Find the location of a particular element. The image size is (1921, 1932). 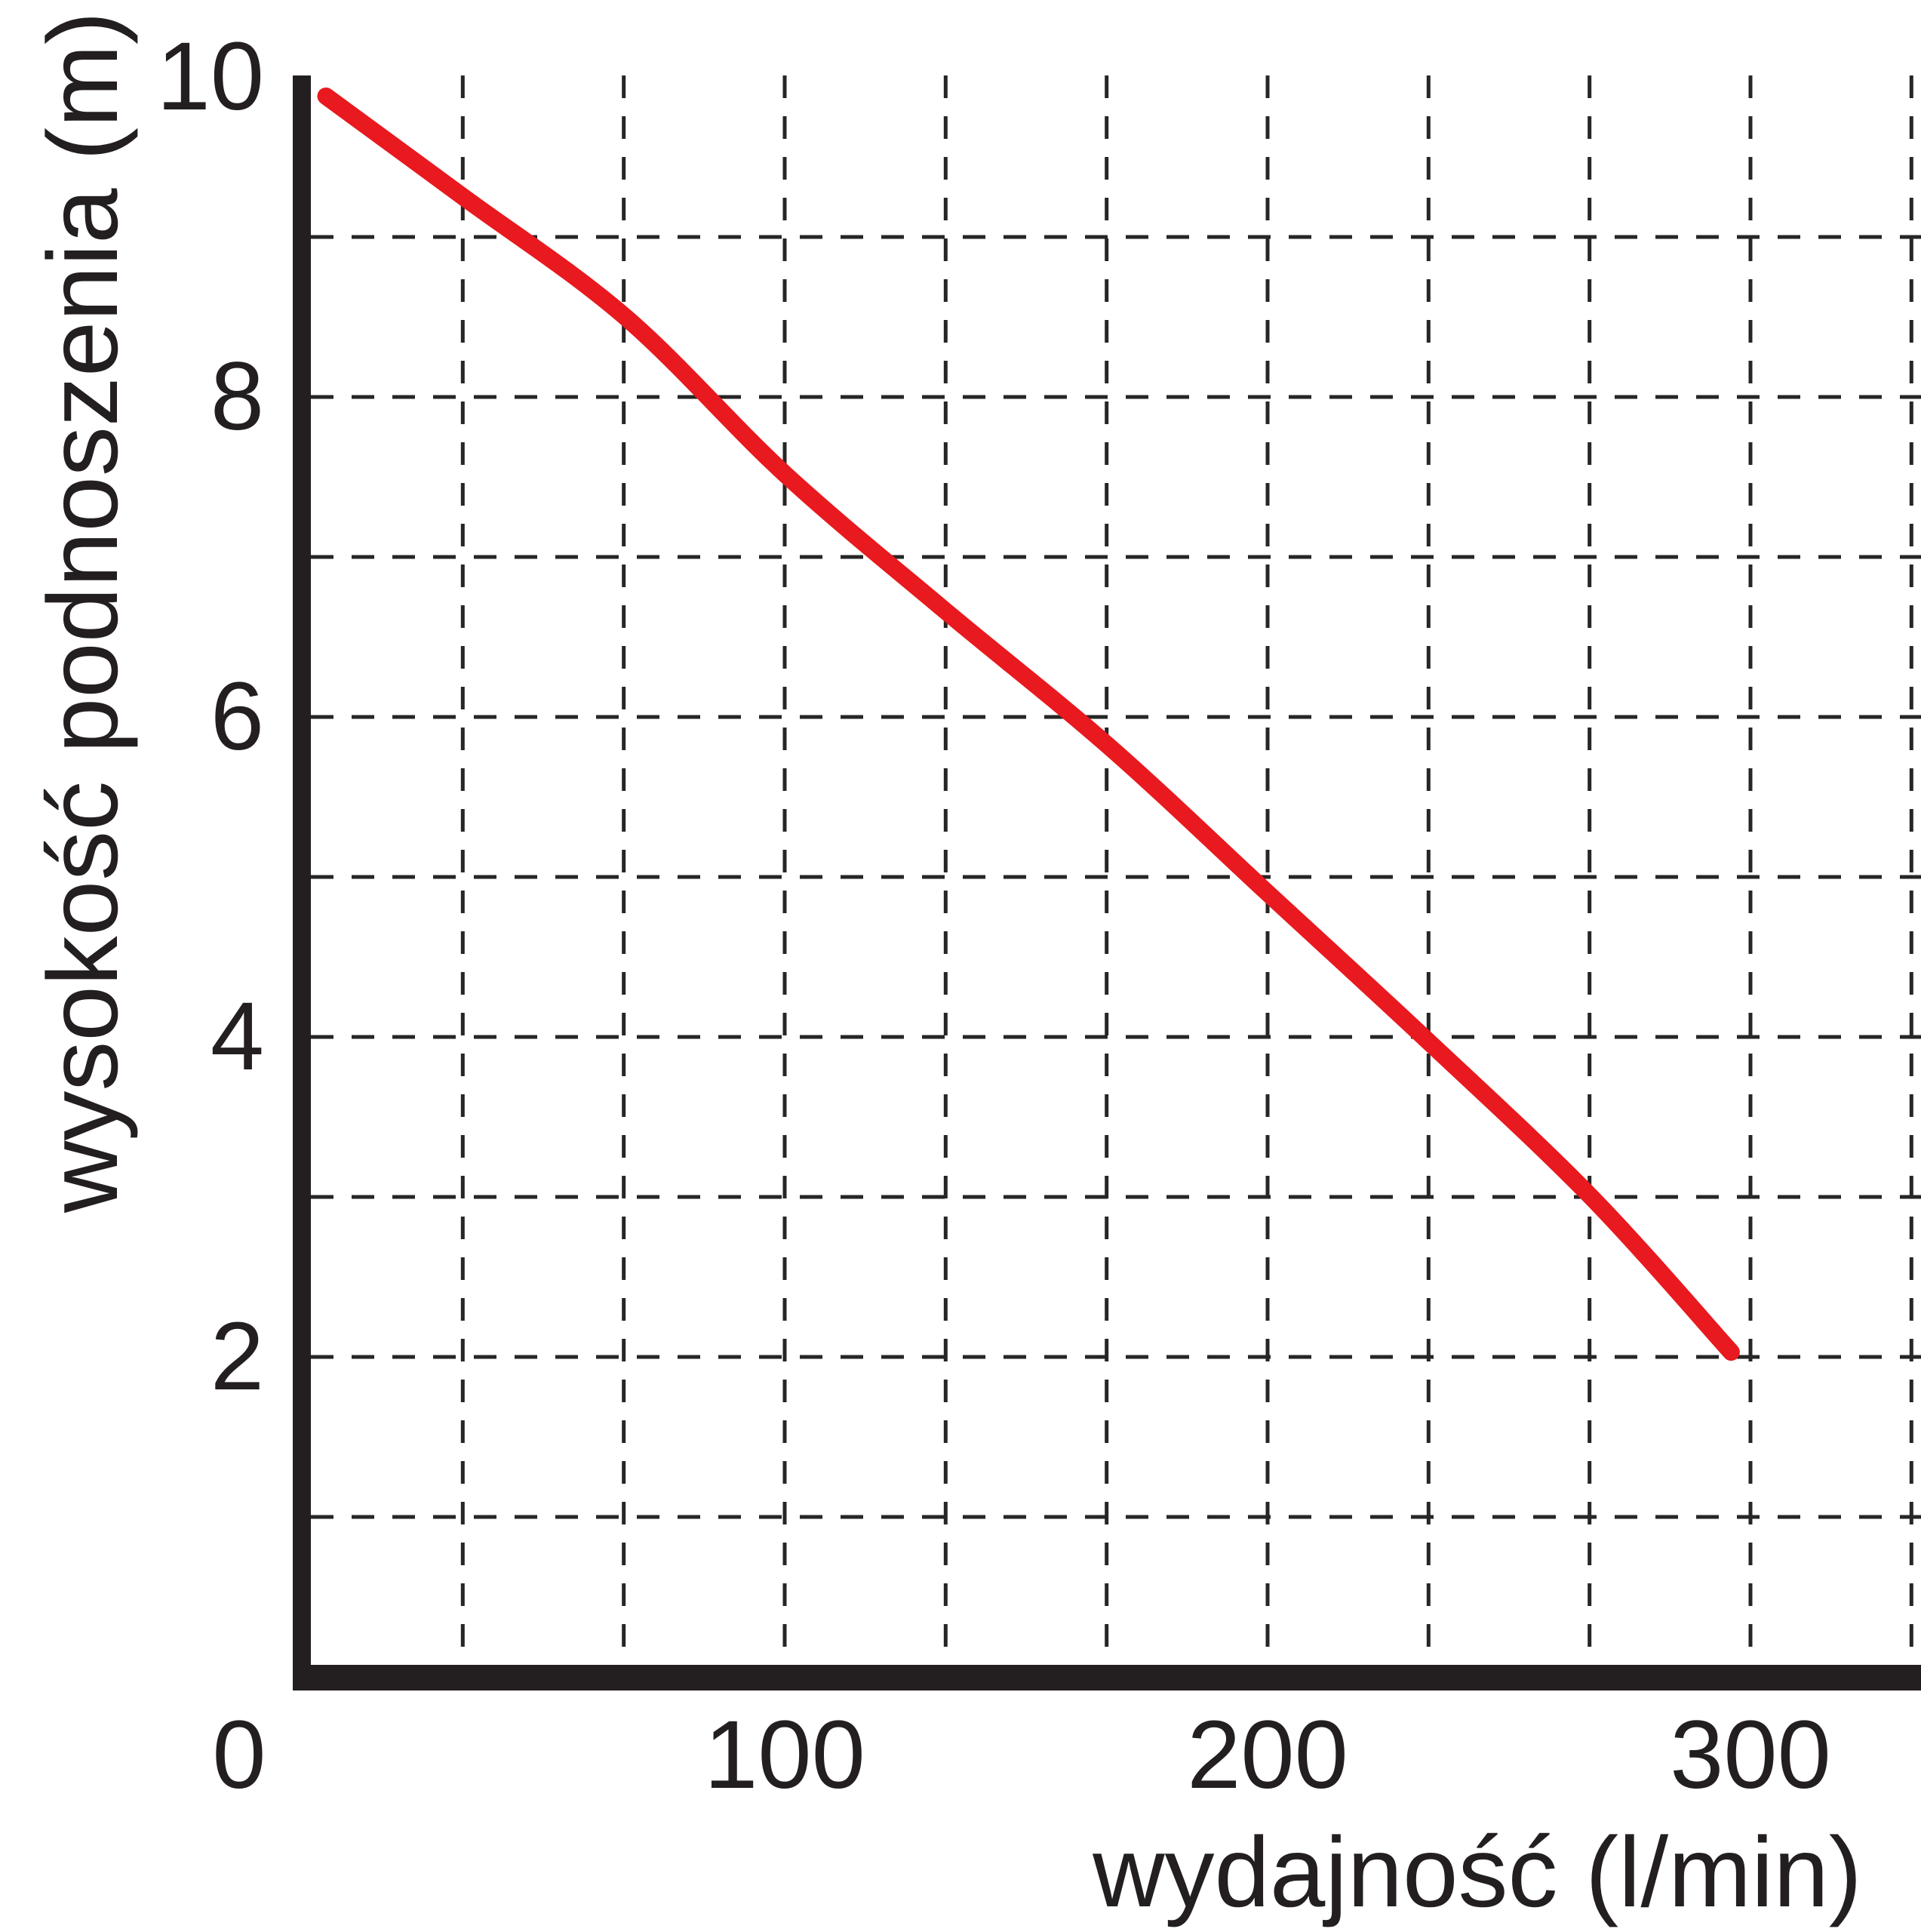

y-tick-label-6: 6 is located at coordinates (237, 717).